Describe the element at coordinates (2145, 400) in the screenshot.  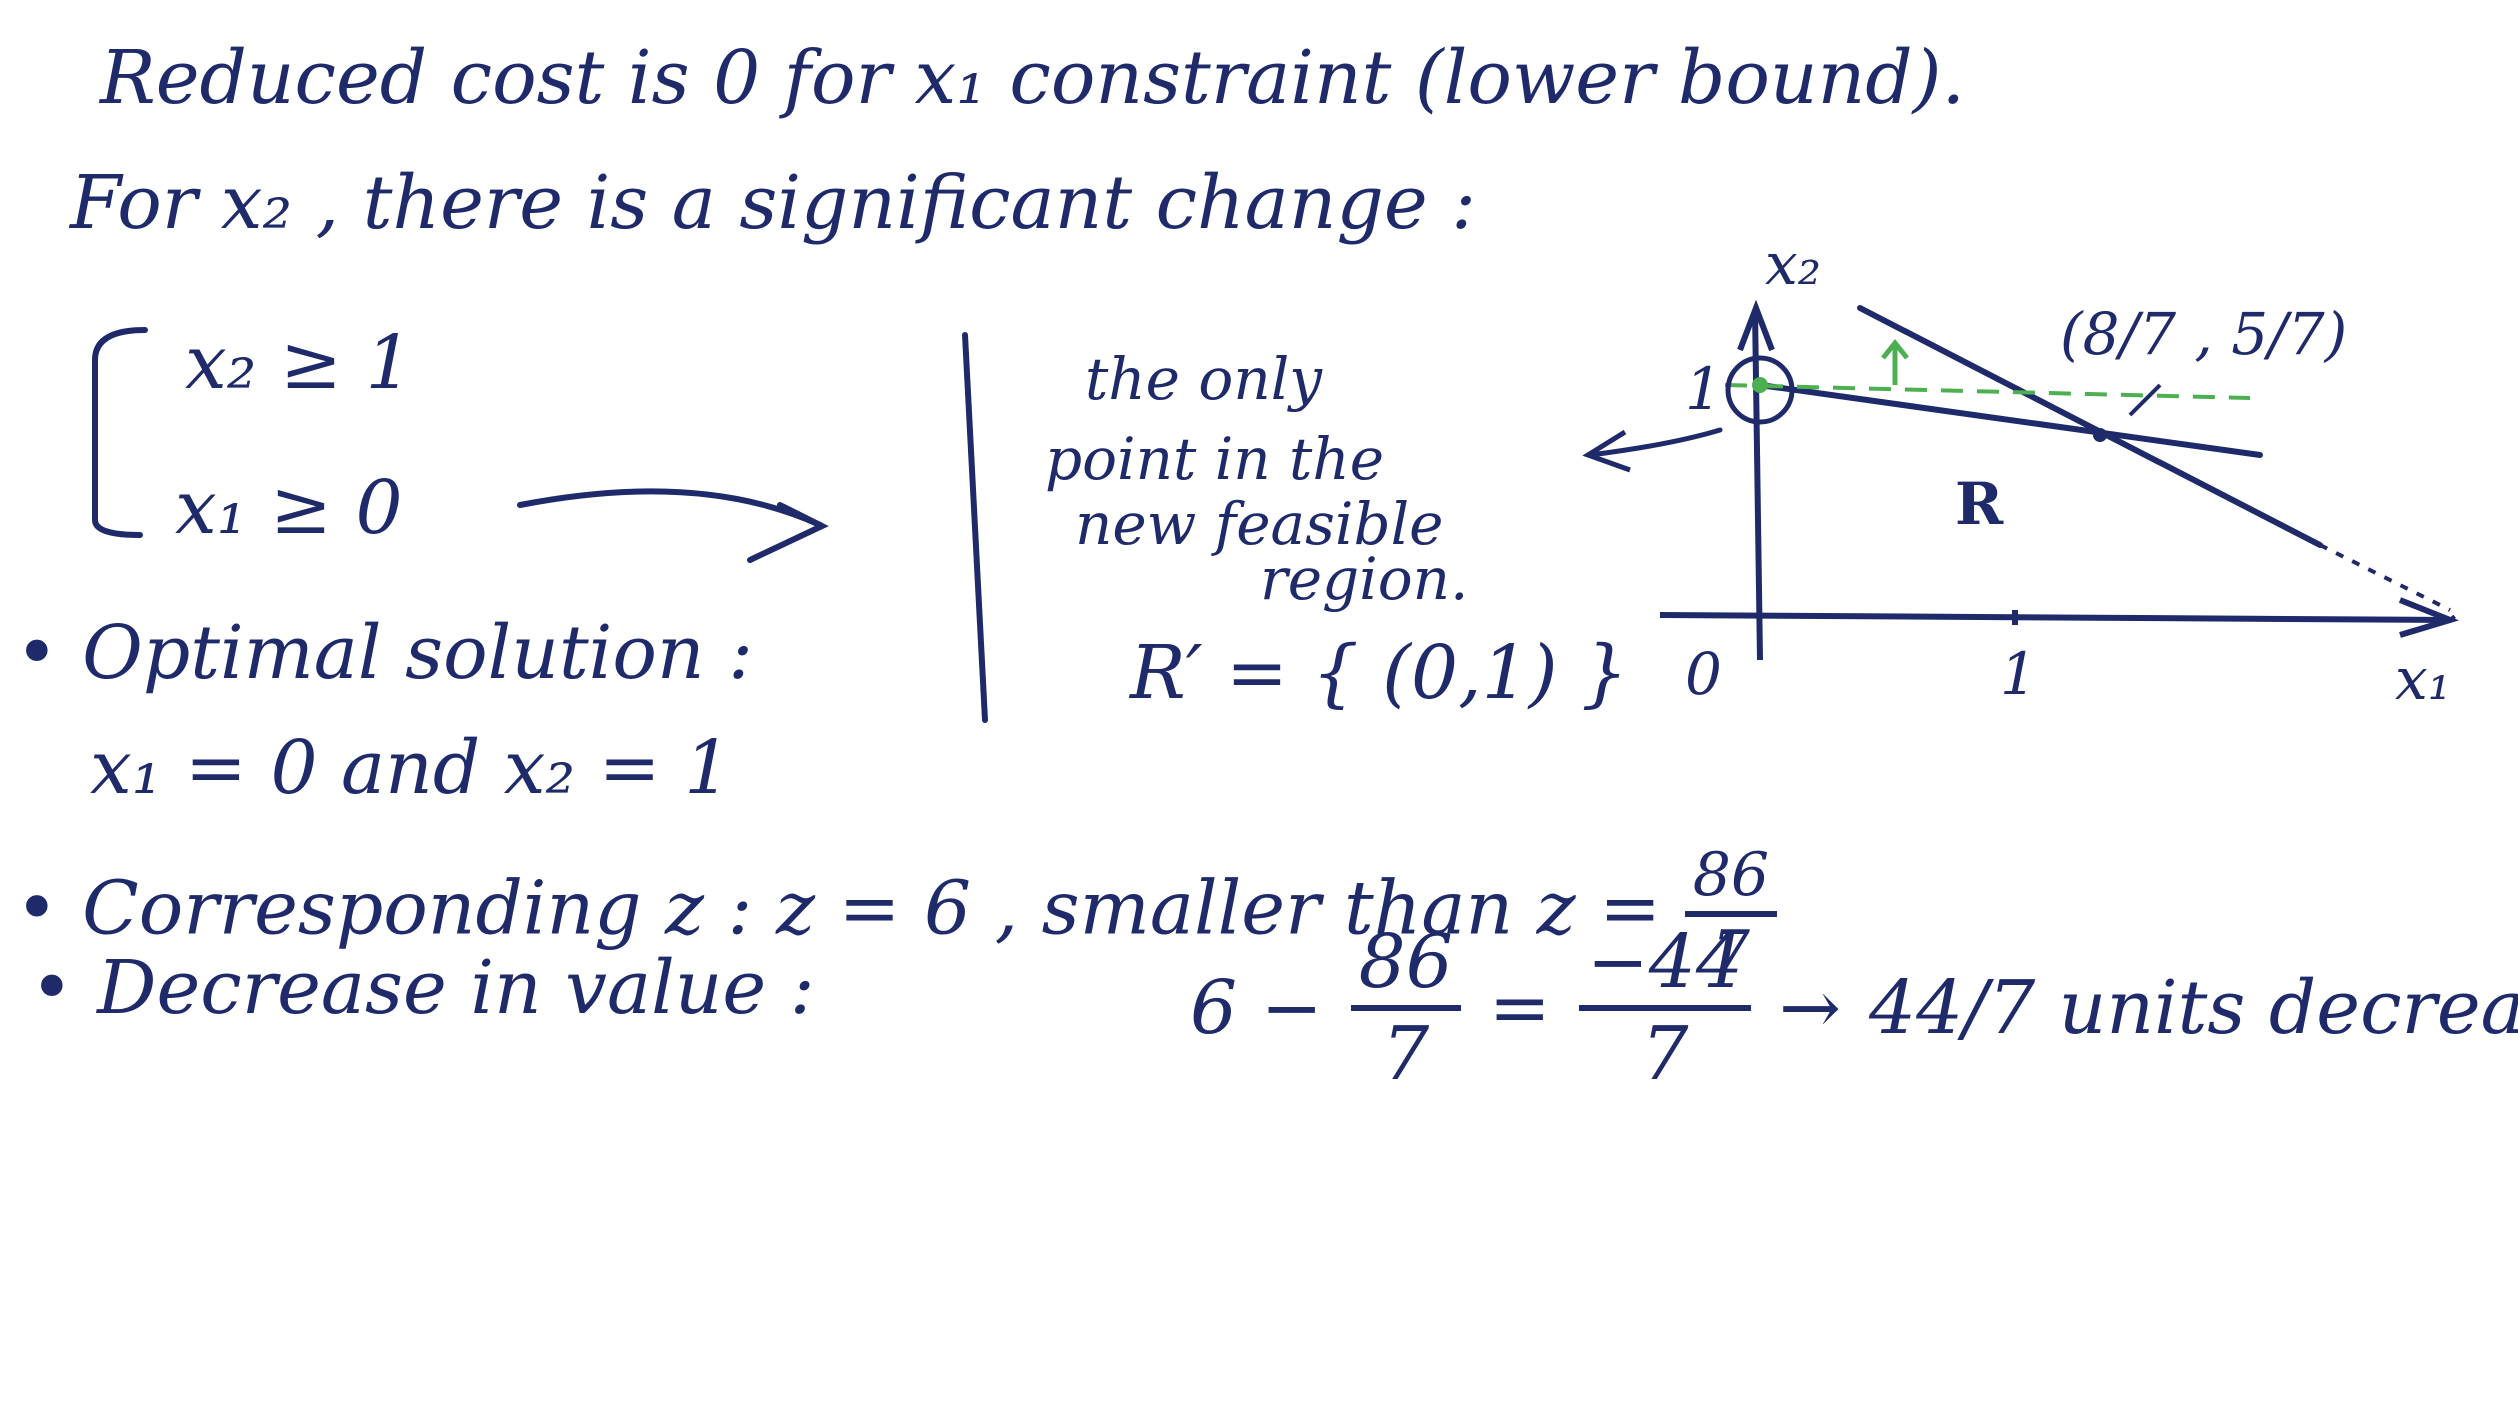
I see `point-label-arrow` at that location.